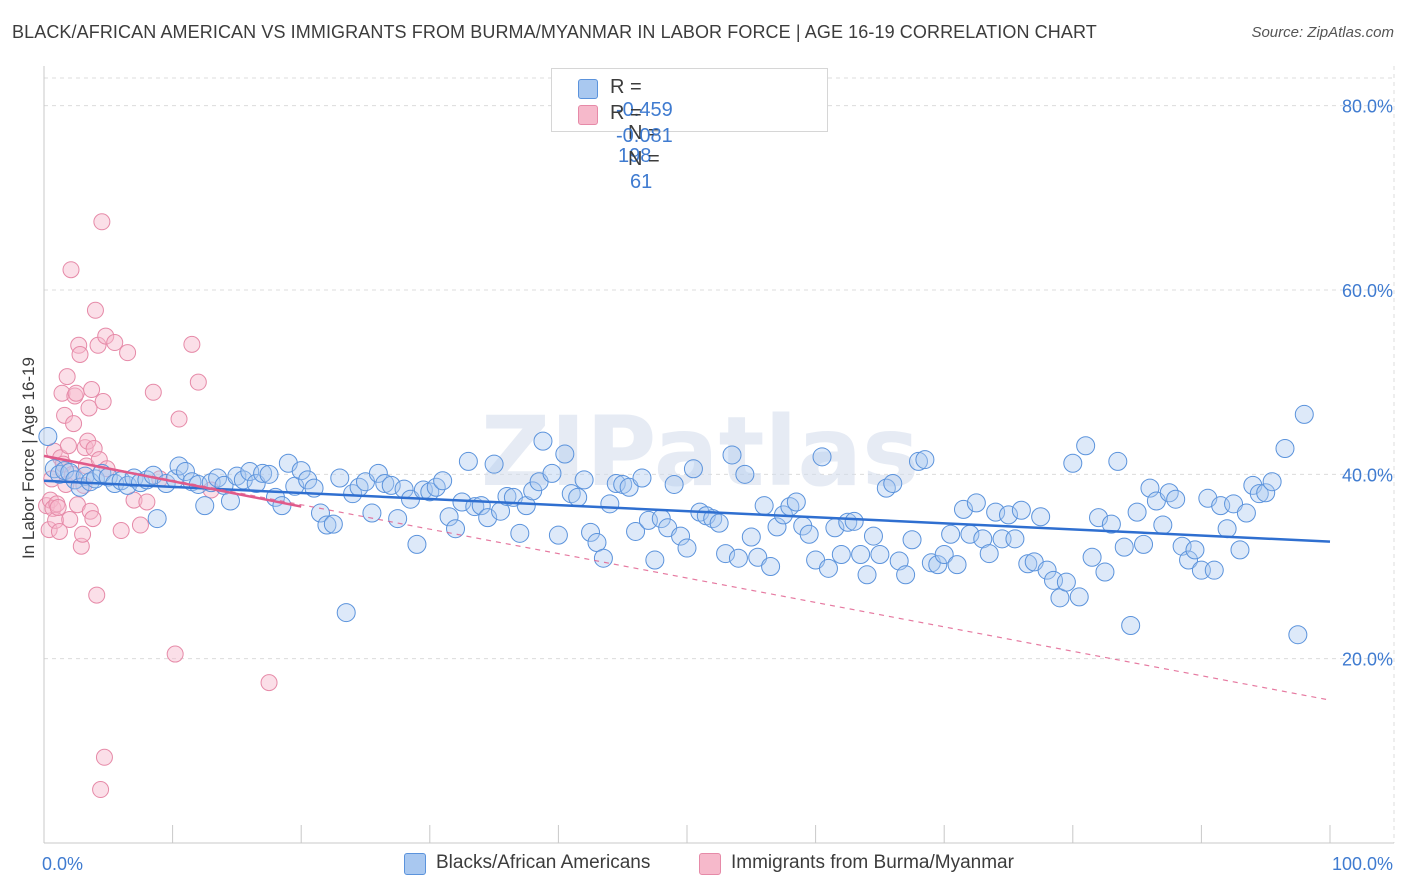 This screenshot has width=1406, height=892. I want to click on watermark: ZIPatlas, so click(700, 452).